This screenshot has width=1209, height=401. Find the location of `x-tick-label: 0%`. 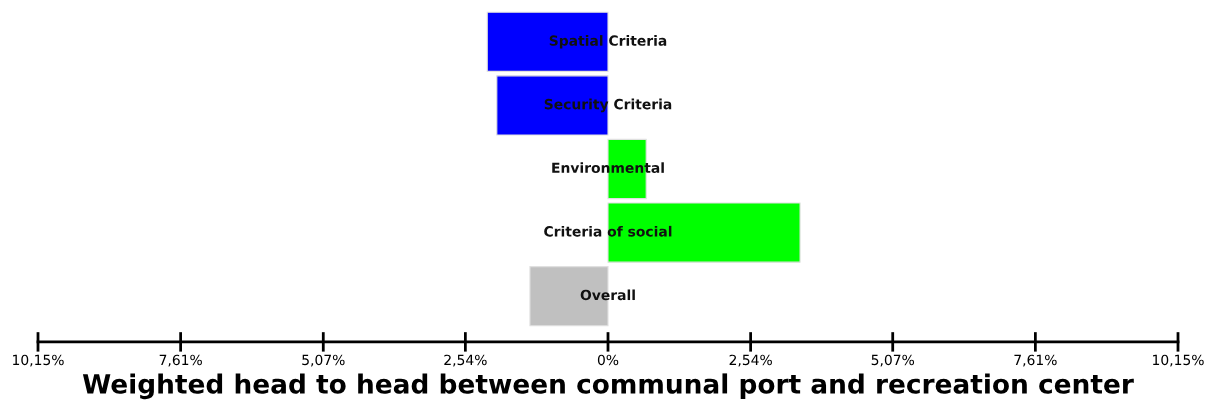

x-tick-label: 0% is located at coordinates (608, 360).